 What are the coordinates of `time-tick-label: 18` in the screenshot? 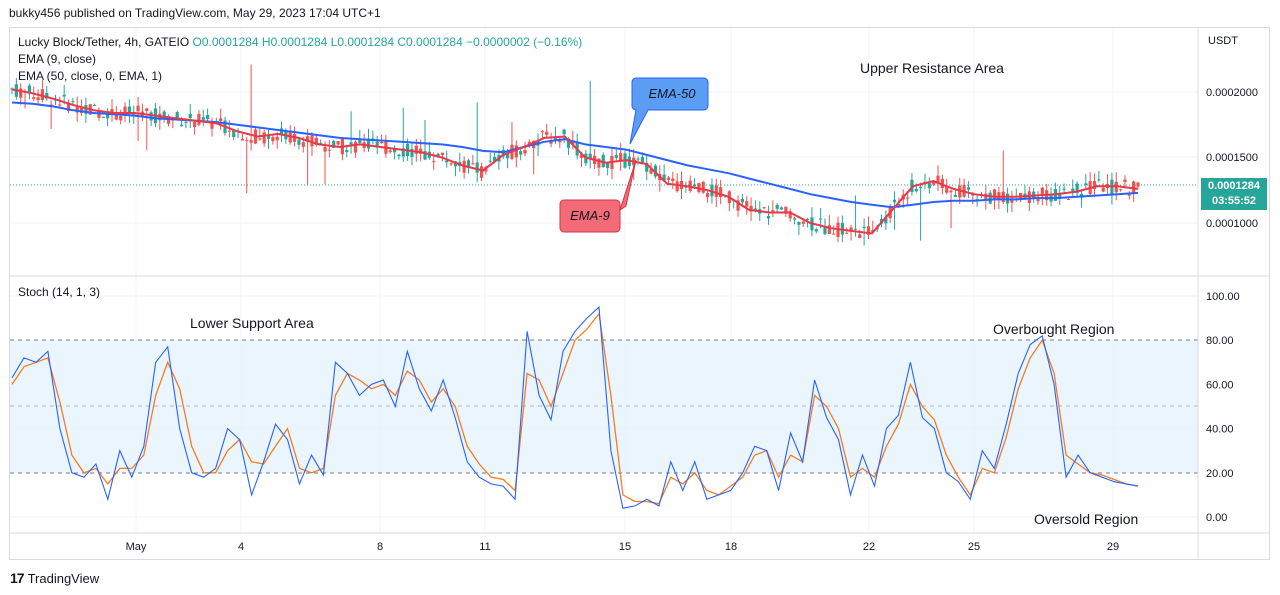 It's located at (731, 547).